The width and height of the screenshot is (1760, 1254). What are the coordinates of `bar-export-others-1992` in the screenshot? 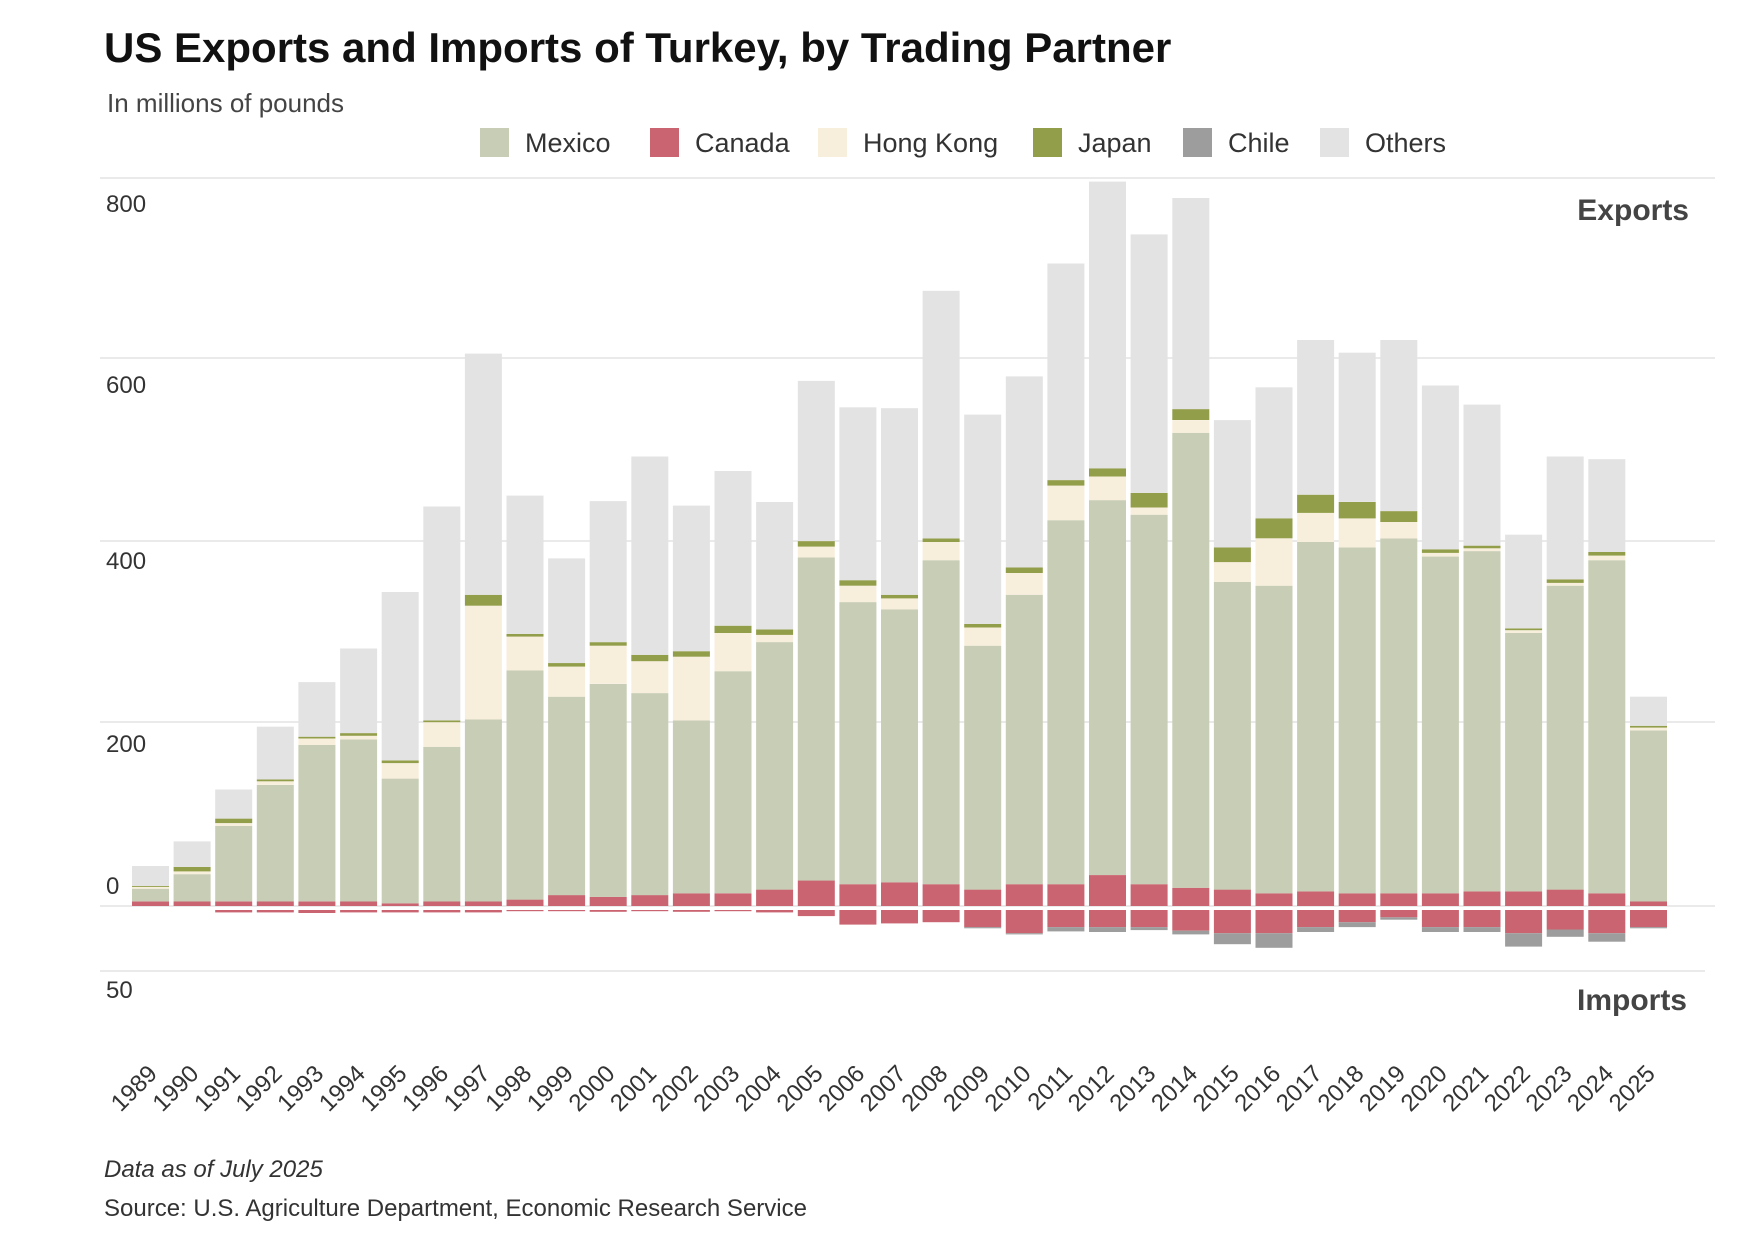 It's located at (275, 753).